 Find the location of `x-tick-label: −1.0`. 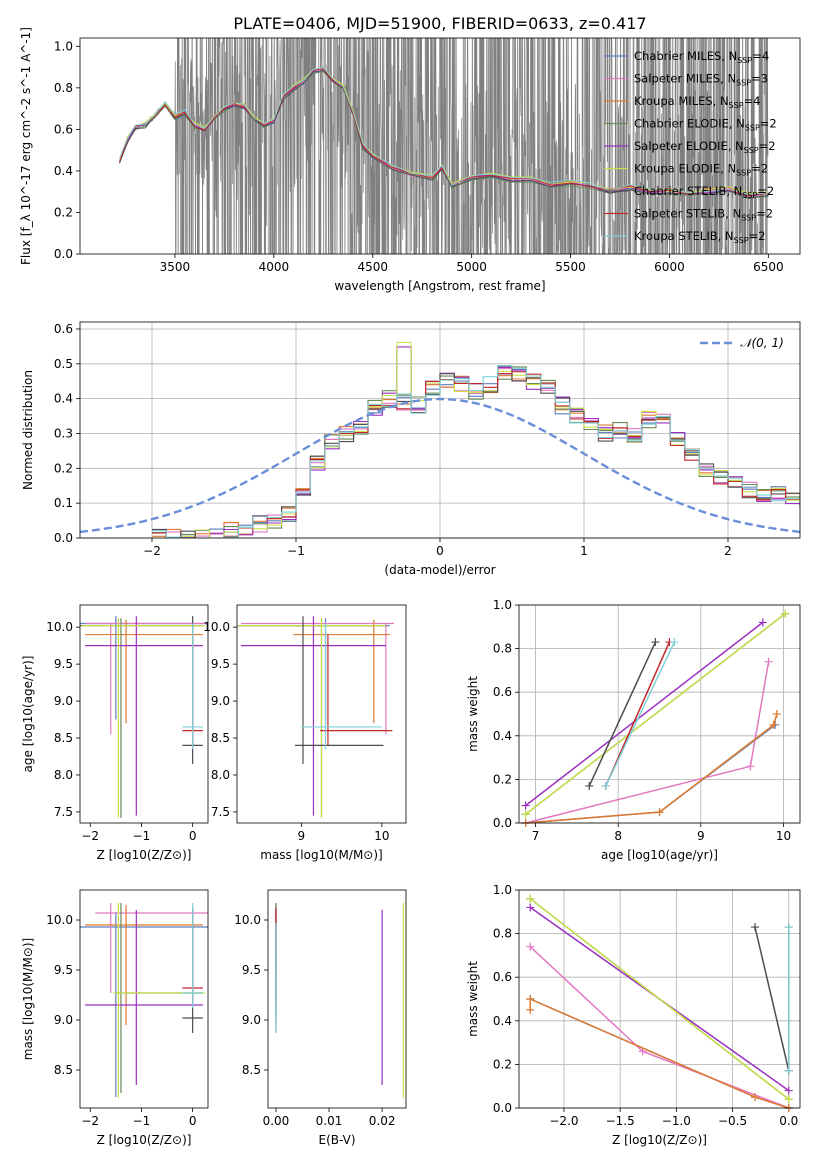

x-tick-label: −1.0 is located at coordinates (676, 1121).